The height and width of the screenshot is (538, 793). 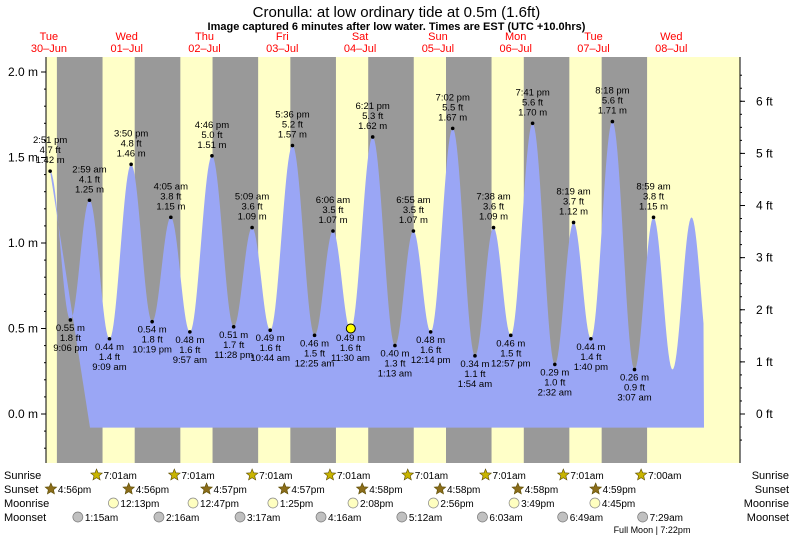 What do you see at coordinates (126, 37) in the screenshot?
I see `day-of-week-label: Wed` at bounding box center [126, 37].